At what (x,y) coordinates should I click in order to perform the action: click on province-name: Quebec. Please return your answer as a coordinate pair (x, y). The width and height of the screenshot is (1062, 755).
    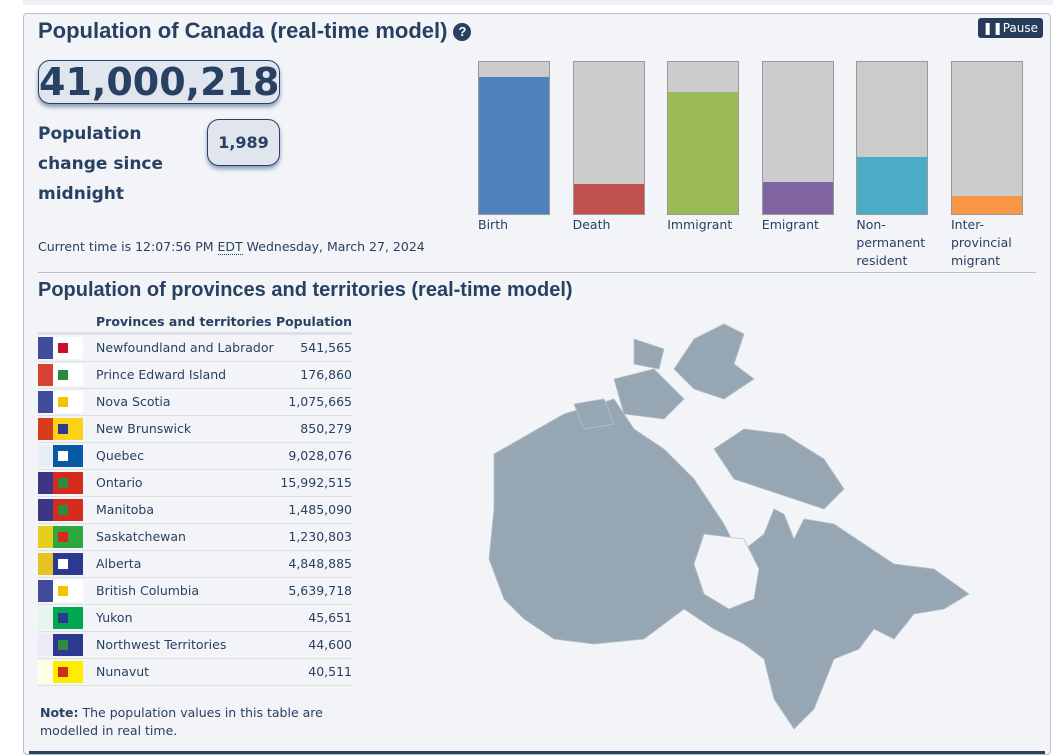
    Looking at the image, I should click on (186, 456).